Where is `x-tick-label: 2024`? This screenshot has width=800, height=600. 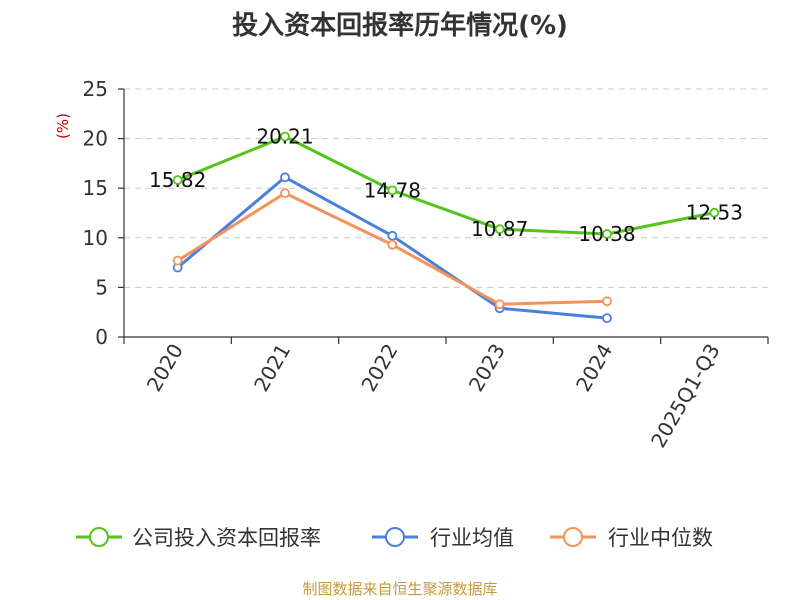
x-tick-label: 2024 is located at coordinates (594, 368).